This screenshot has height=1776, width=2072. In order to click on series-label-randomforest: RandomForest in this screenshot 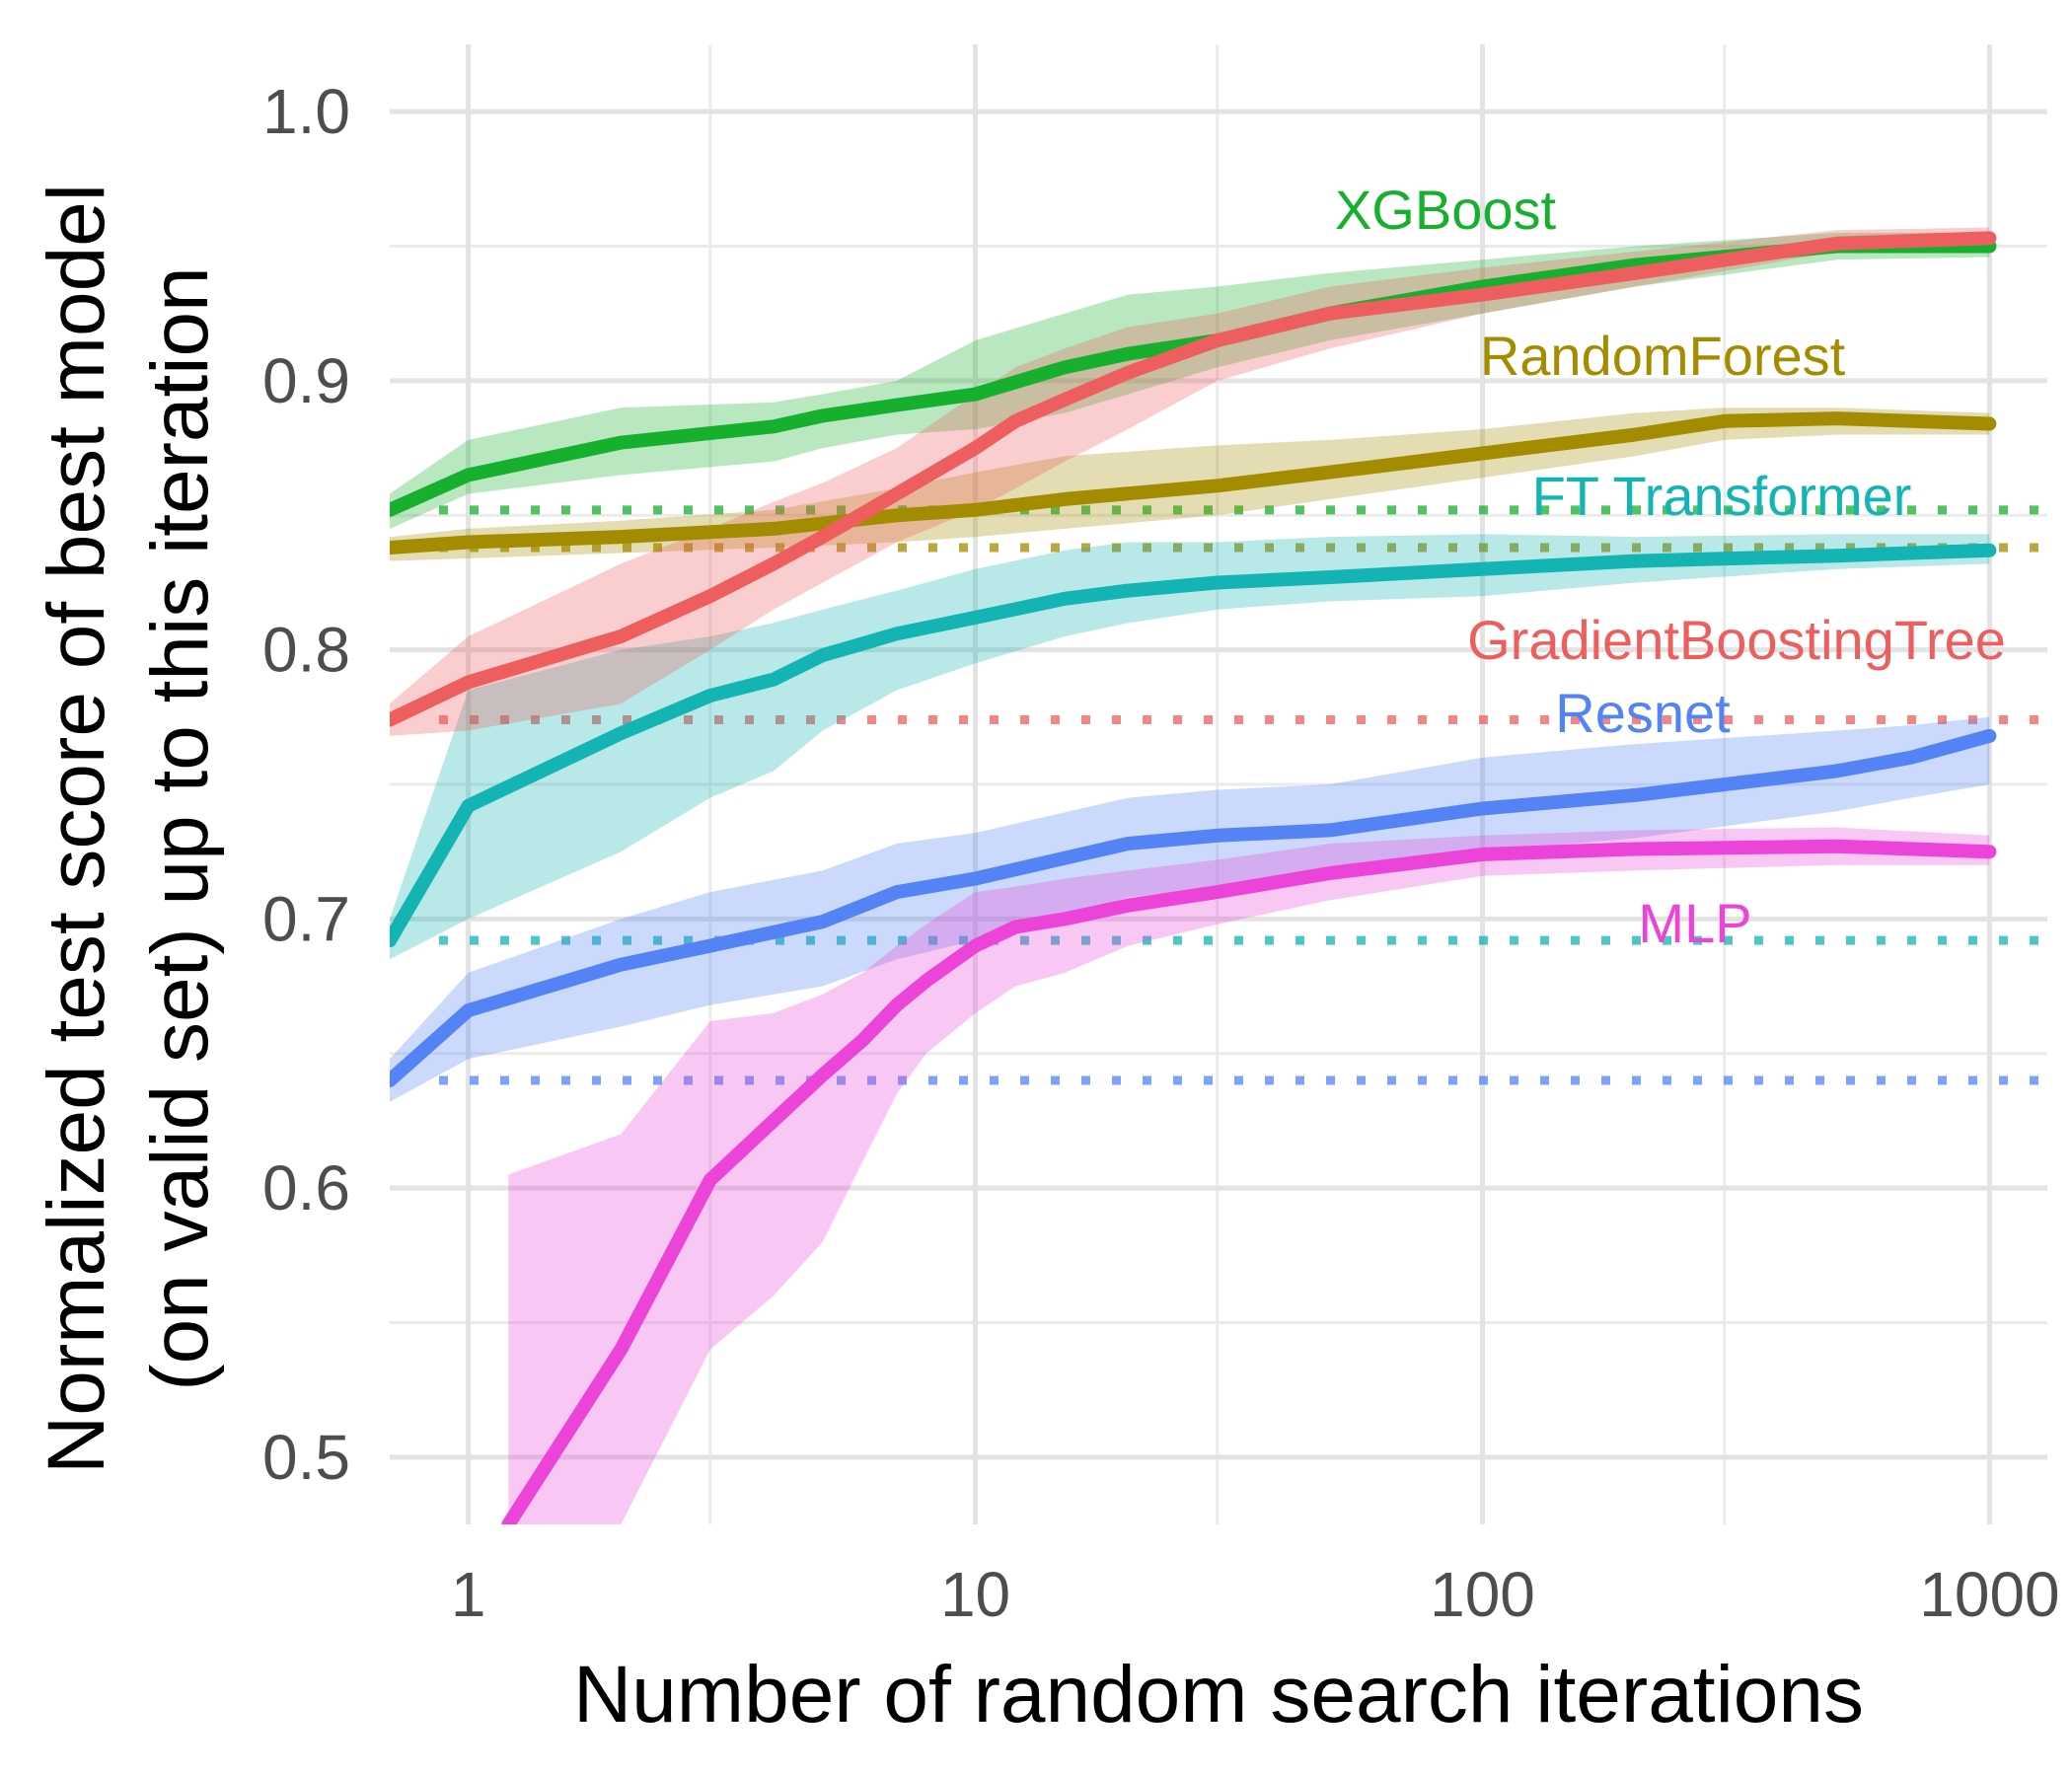, I will do `click(1663, 356)`.